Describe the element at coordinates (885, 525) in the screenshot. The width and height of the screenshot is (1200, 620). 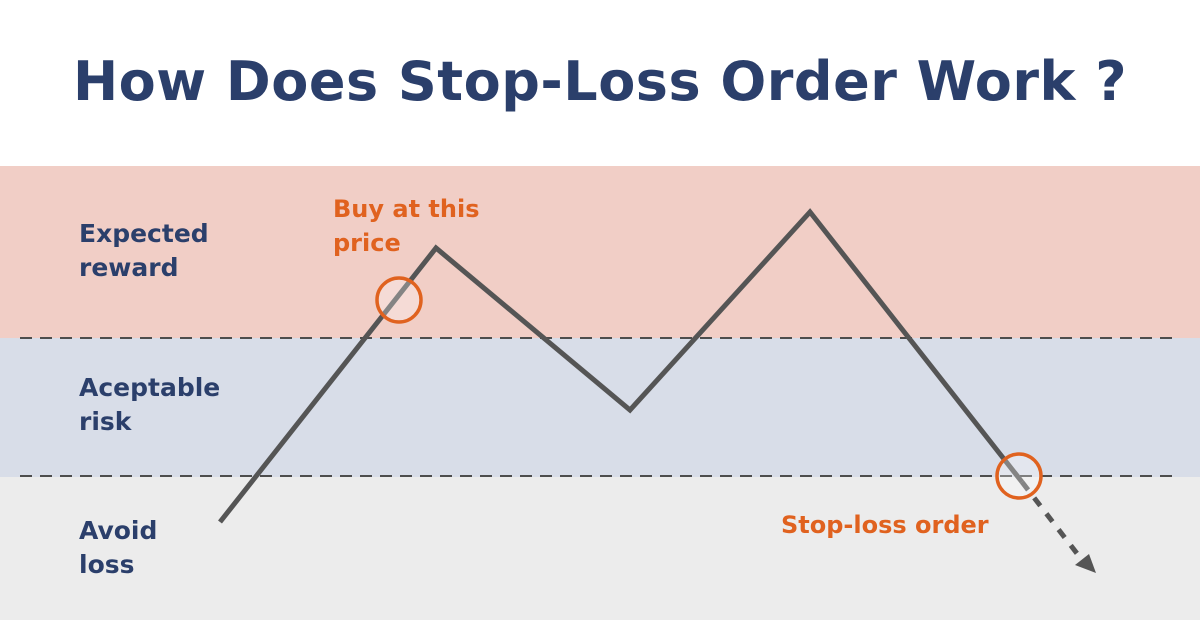
I see `stop-loss-annotation: Stop-loss order` at that location.